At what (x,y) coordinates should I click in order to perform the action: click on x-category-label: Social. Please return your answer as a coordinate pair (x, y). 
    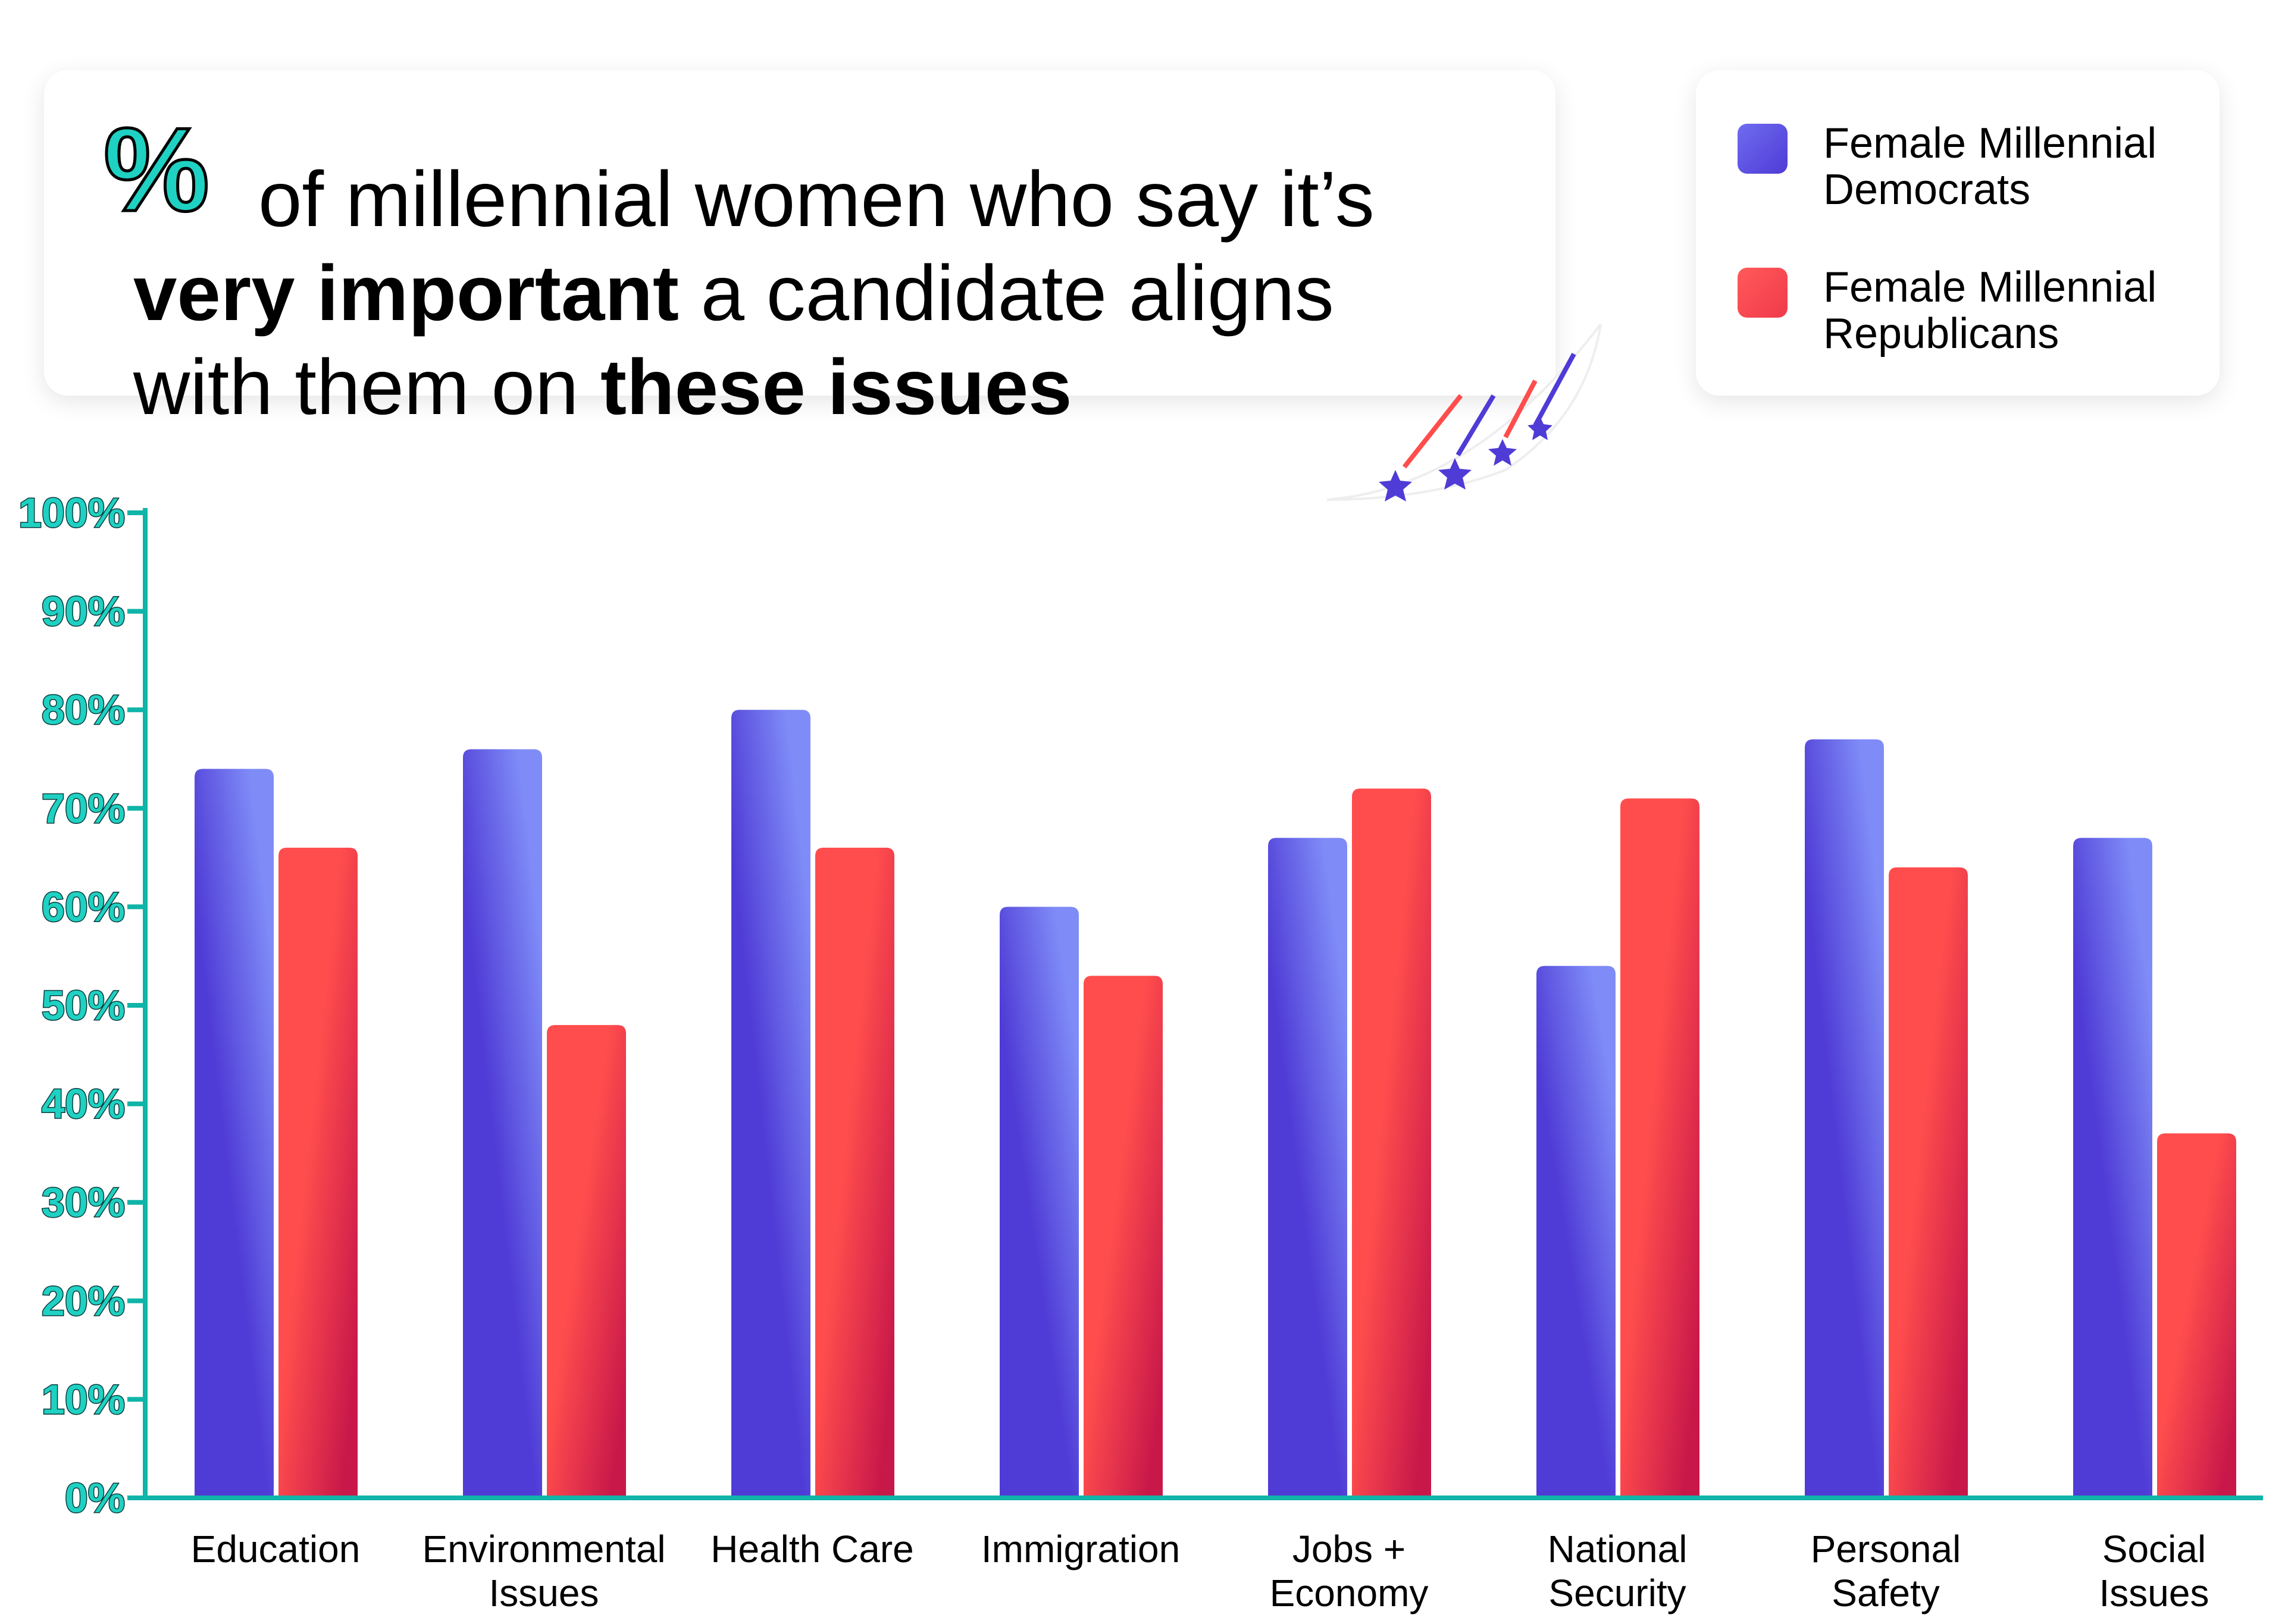
    Looking at the image, I should click on (2154, 1549).